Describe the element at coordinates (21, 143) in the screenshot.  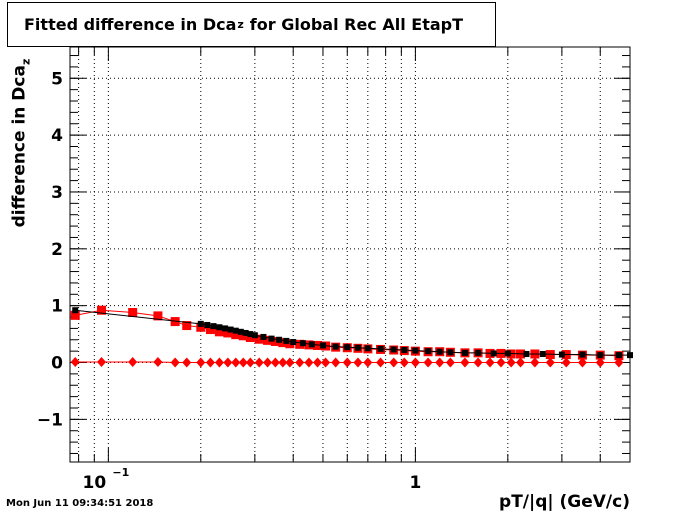
I see `y-axis-label: difference in Dcaz` at that location.